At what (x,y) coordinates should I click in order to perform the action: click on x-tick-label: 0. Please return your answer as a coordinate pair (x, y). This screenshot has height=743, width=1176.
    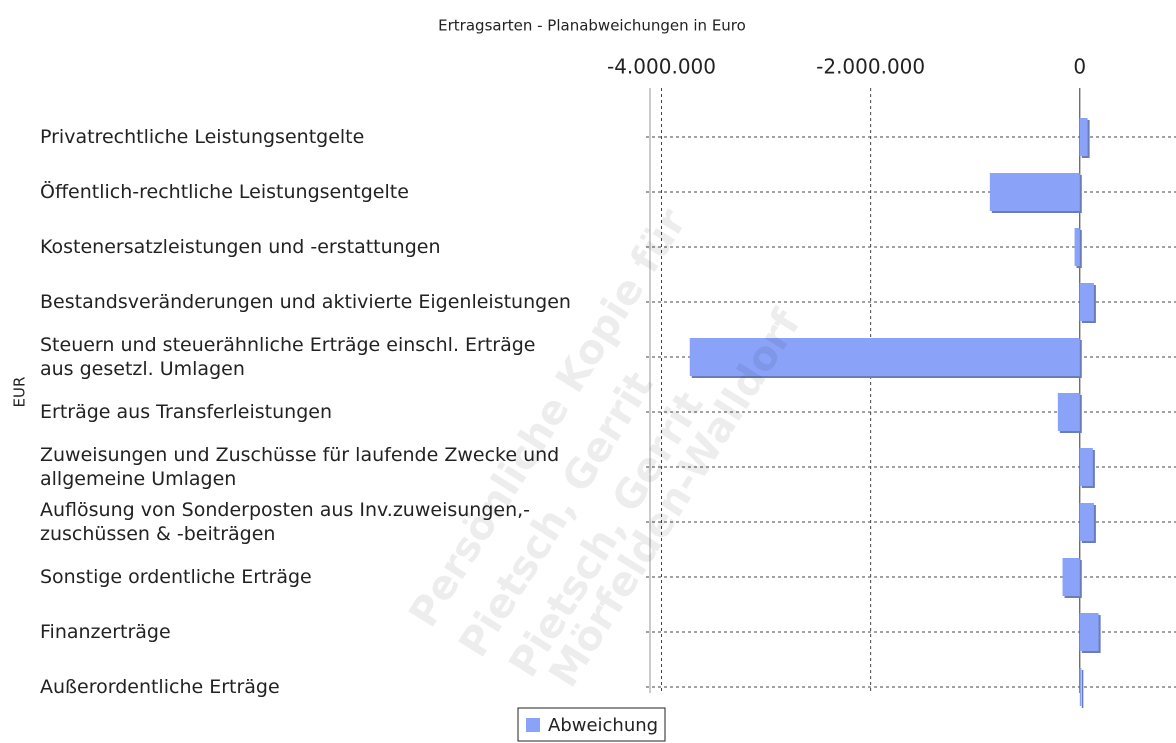
    Looking at the image, I should click on (1079, 67).